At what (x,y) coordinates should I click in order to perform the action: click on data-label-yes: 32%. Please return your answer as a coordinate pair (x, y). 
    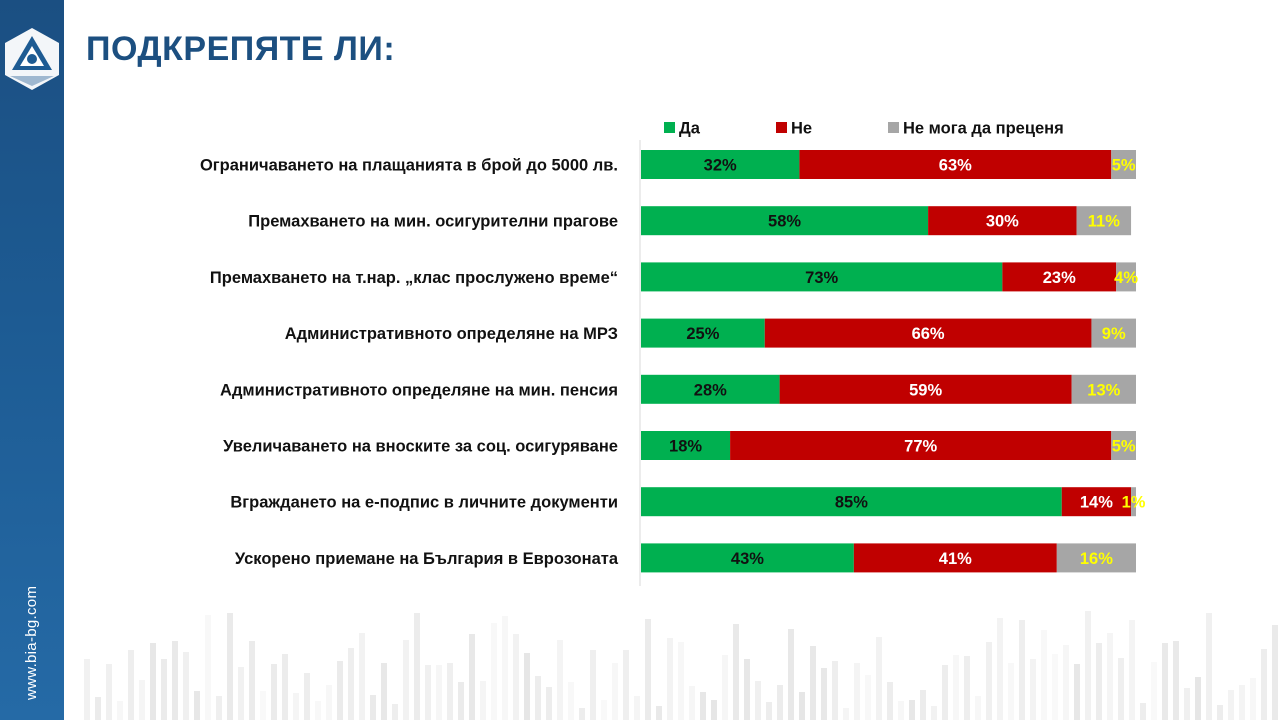
    Looking at the image, I should click on (720, 166).